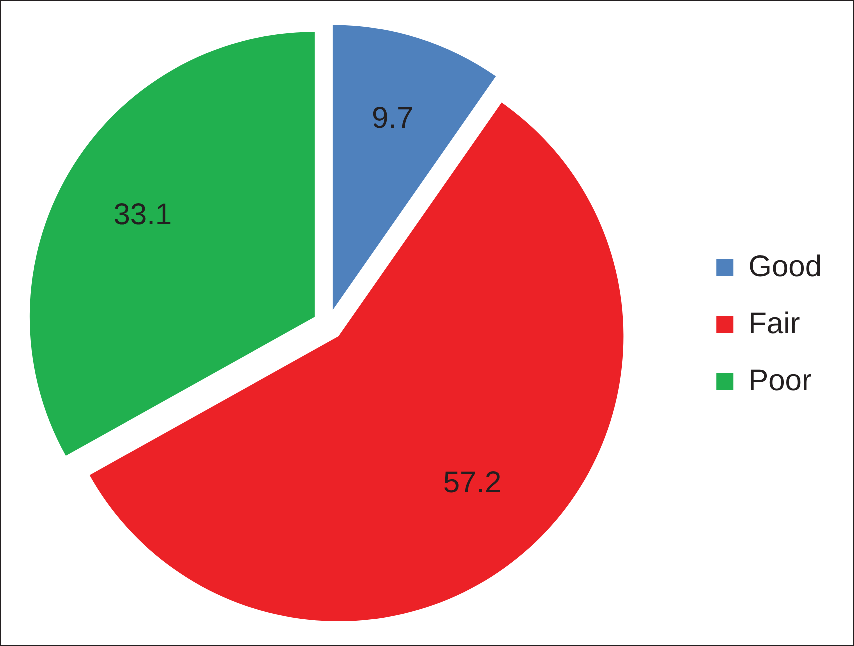  I want to click on data-label: 57.2, so click(472, 483).